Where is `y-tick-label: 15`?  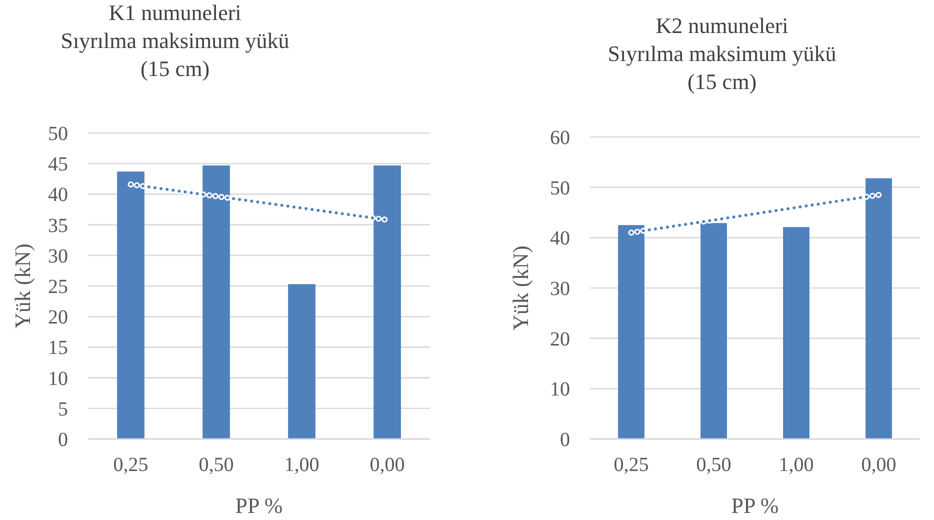
y-tick-label: 15 is located at coordinates (58, 348).